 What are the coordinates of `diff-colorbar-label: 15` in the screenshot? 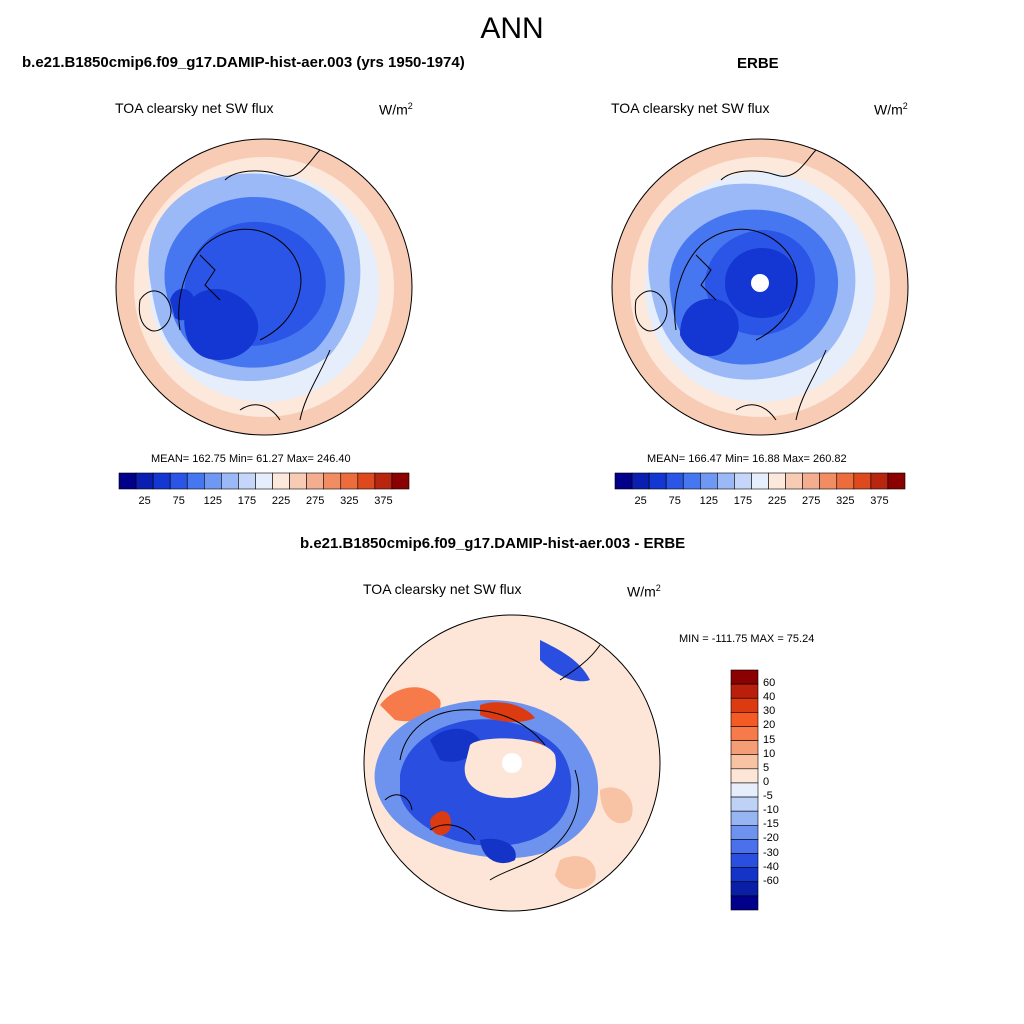 It's located at (769, 739).